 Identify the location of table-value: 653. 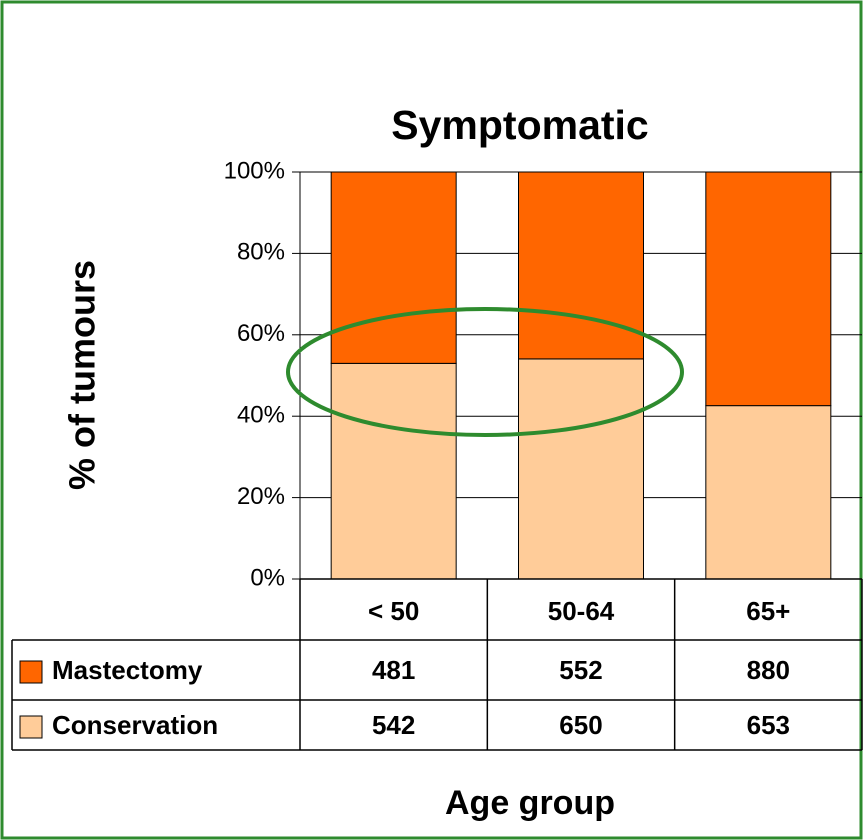
(768, 725).